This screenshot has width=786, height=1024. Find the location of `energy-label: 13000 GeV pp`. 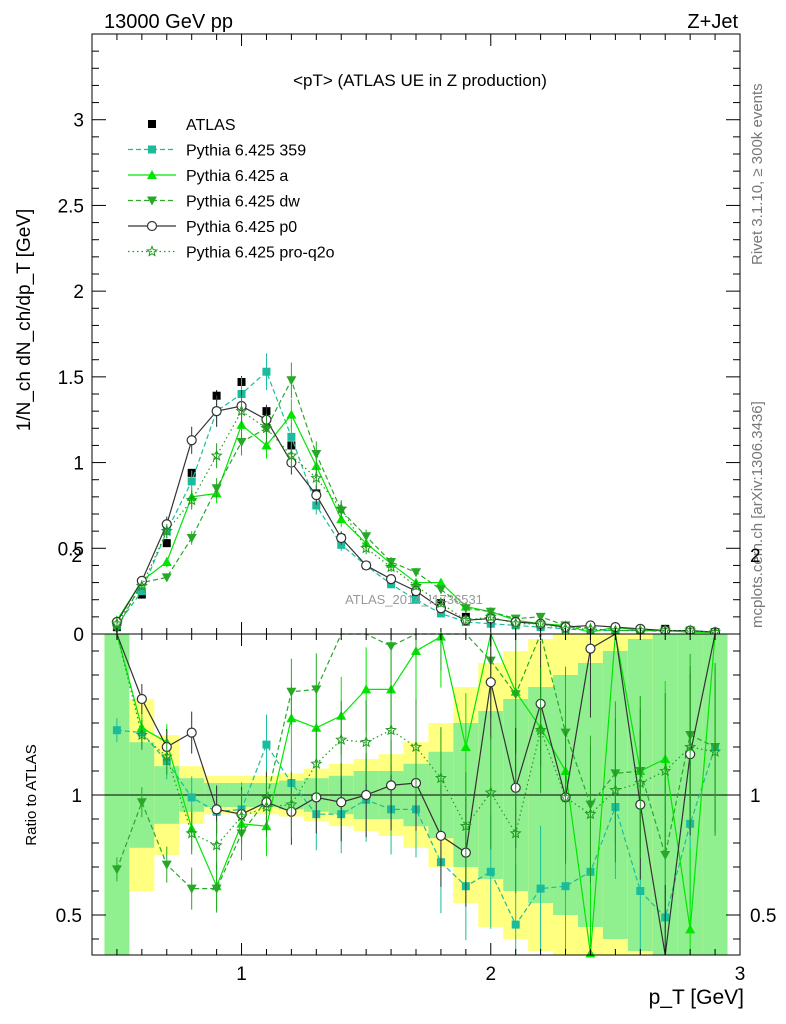

energy-label: 13000 GeV pp is located at coordinates (168, 22).